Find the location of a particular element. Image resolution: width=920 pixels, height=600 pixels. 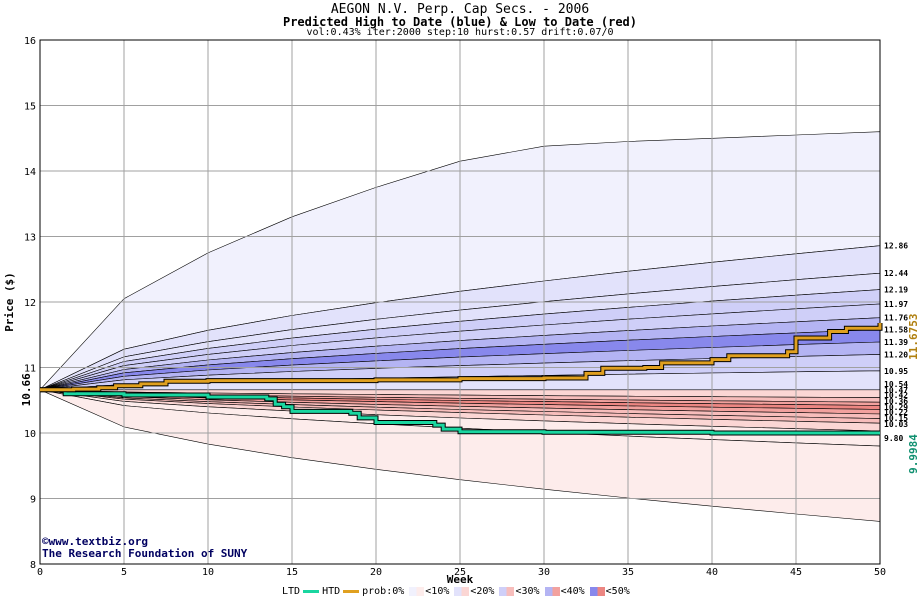

low-band-label: 10.47 is located at coordinates (896, 390).